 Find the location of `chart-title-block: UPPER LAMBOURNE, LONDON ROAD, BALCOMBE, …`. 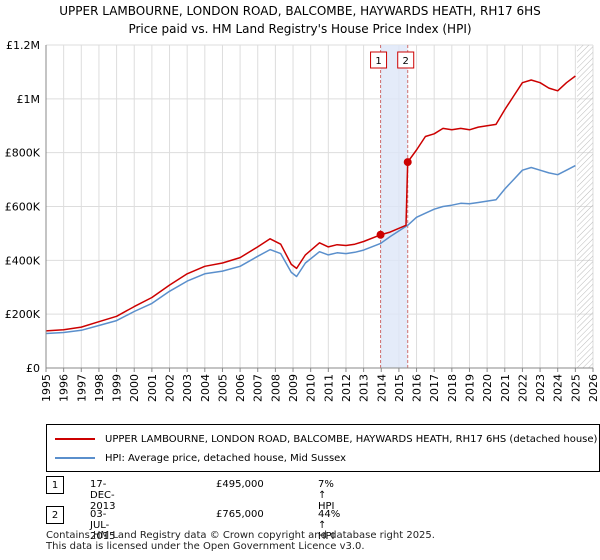

chart-title-block: UPPER LAMBOURNE, LONDON ROAD, BALCOMBE, … is located at coordinates (300, 20).